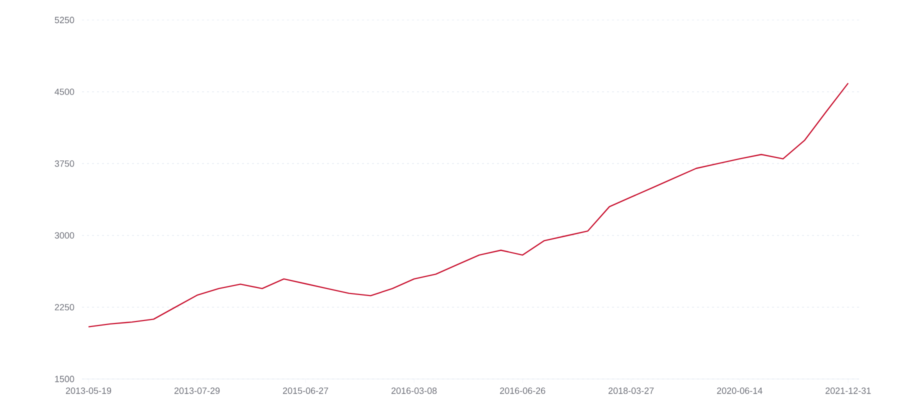  I want to click on y-tick-label: 3750, so click(64, 163).